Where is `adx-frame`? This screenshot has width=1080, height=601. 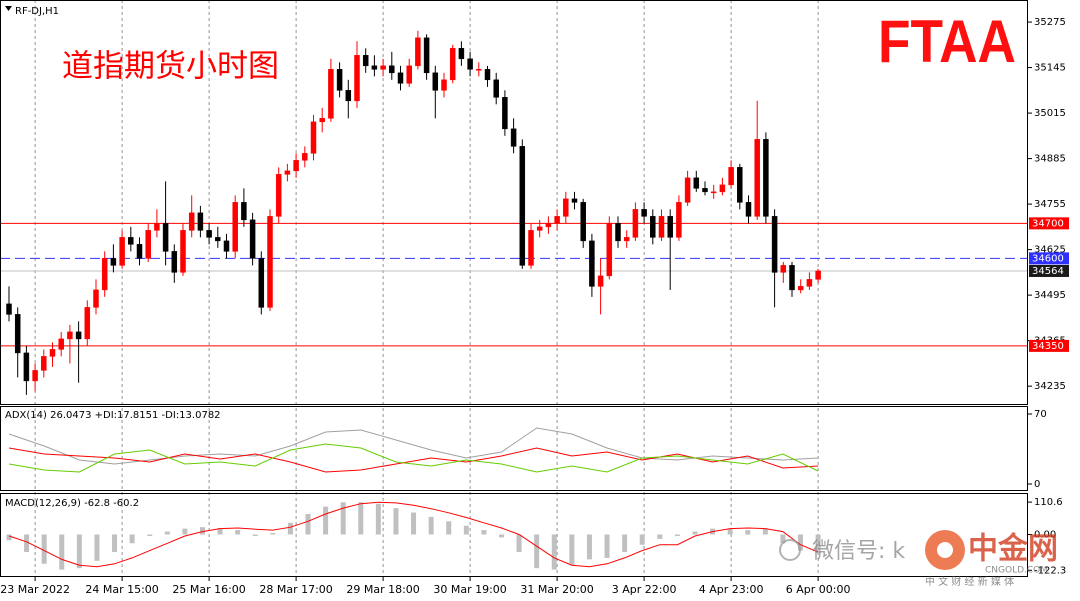 adx-frame is located at coordinates (514, 448).